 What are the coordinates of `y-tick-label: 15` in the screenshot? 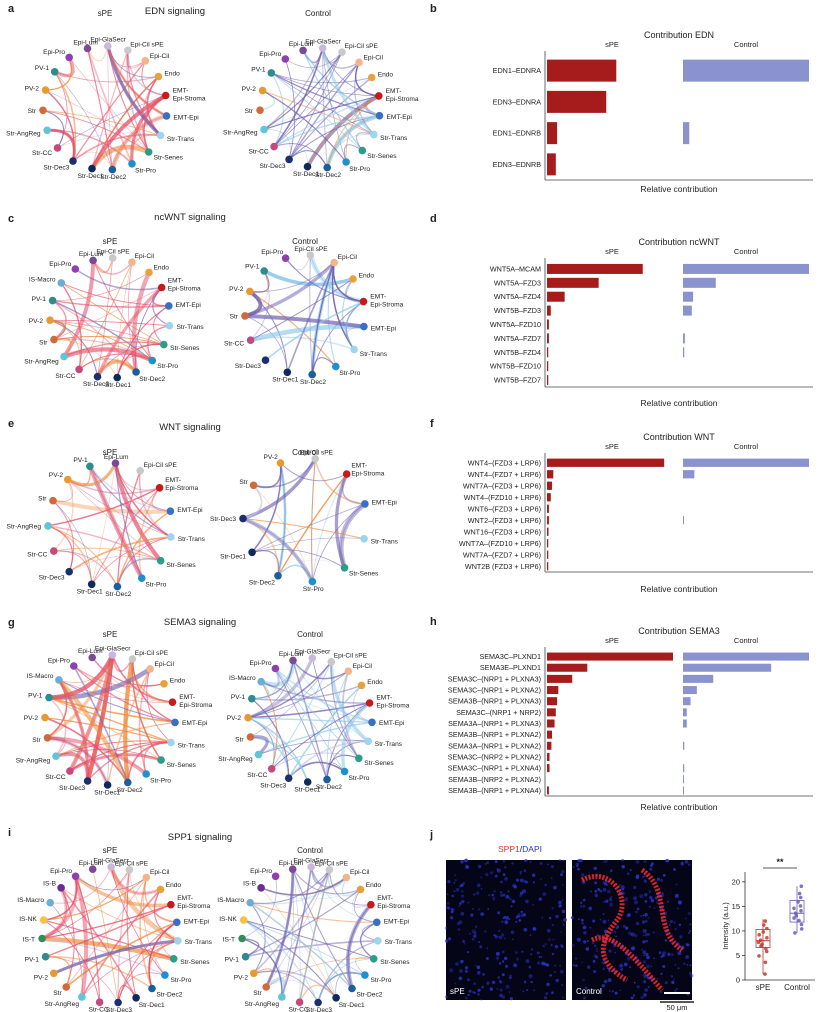 It's located at (736, 906).